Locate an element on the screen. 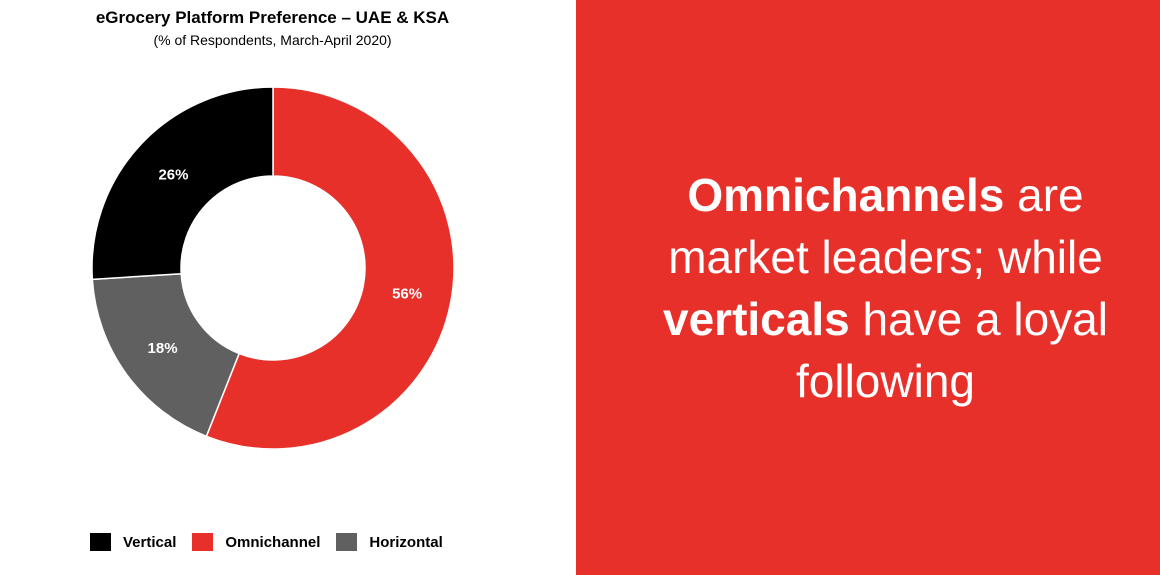  chart-title: eGrocery Platform Preference – UAE & KSA is located at coordinates (272, 17).